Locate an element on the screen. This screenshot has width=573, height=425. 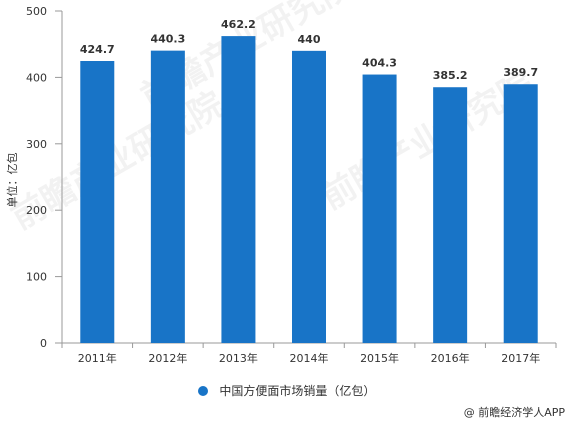
y-tick-label: 0 is located at coordinates (43, 343).